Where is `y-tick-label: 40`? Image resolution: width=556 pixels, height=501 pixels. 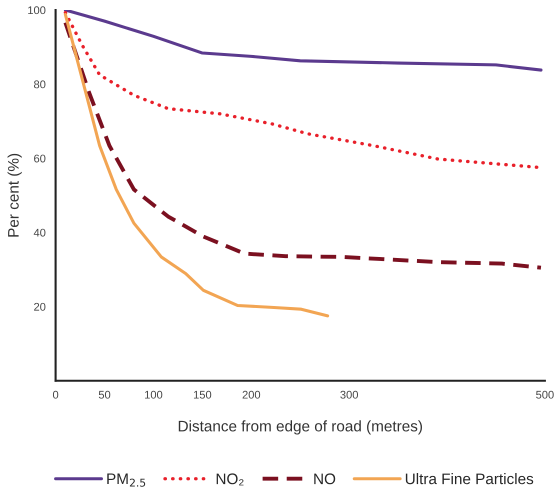
y-tick-label: 40 is located at coordinates (40, 232).